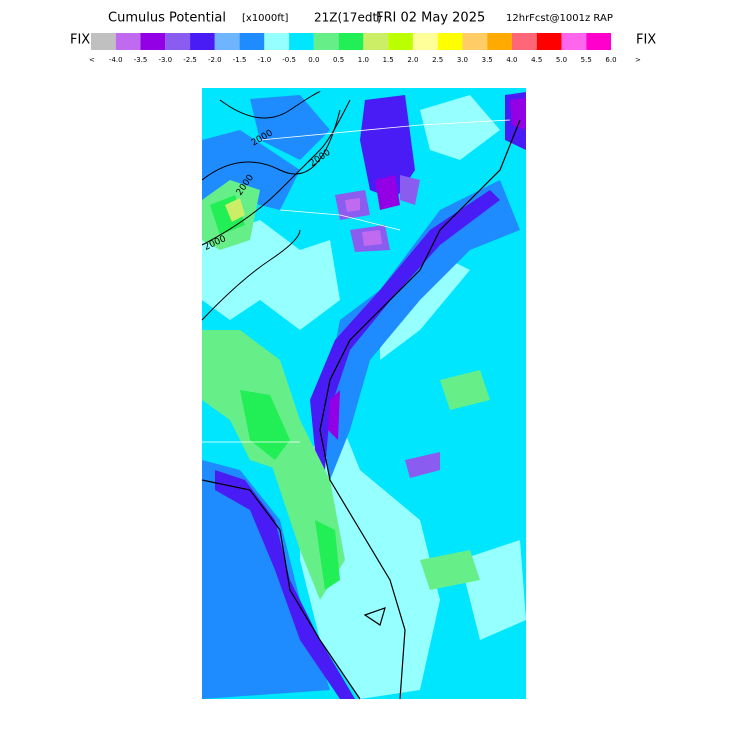  Describe the element at coordinates (363, 60) in the screenshot. I see `legend-label: 1.0` at that location.